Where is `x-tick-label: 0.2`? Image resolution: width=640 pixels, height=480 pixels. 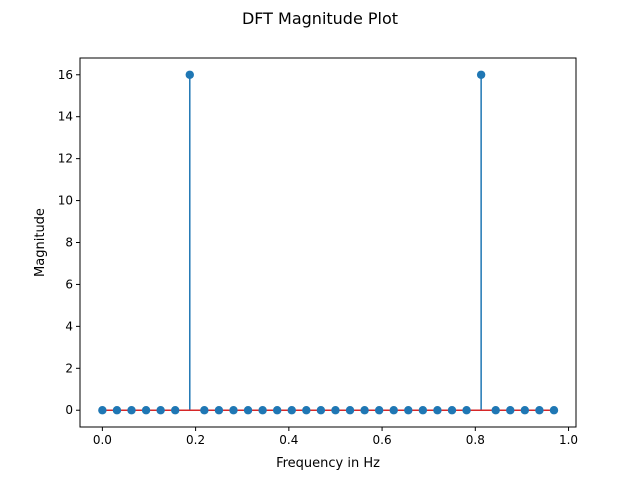 x-tick-label: 0.2 is located at coordinates (195, 440).